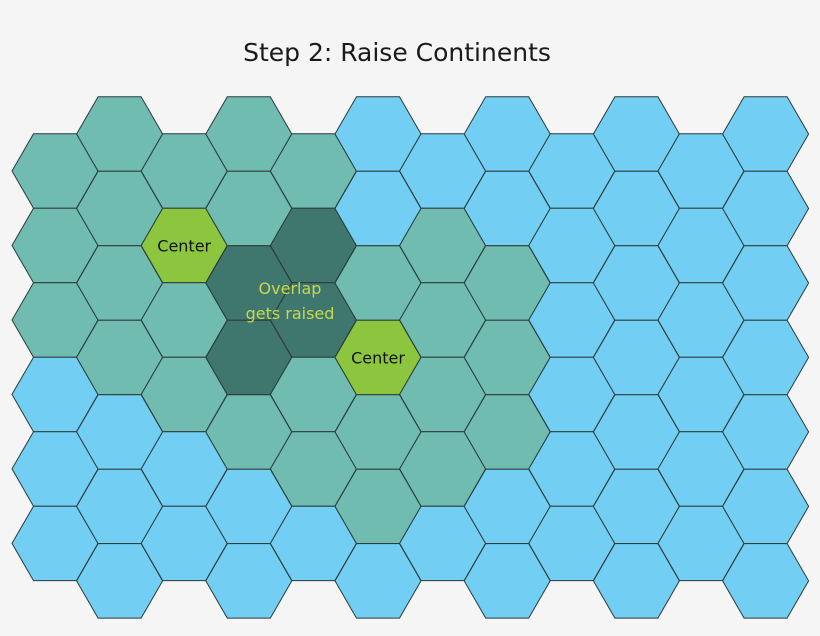 Image resolution: width=820 pixels, height=636 pixels. Describe the element at coordinates (378, 357) in the screenshot. I see `center-label-2: Center` at that location.